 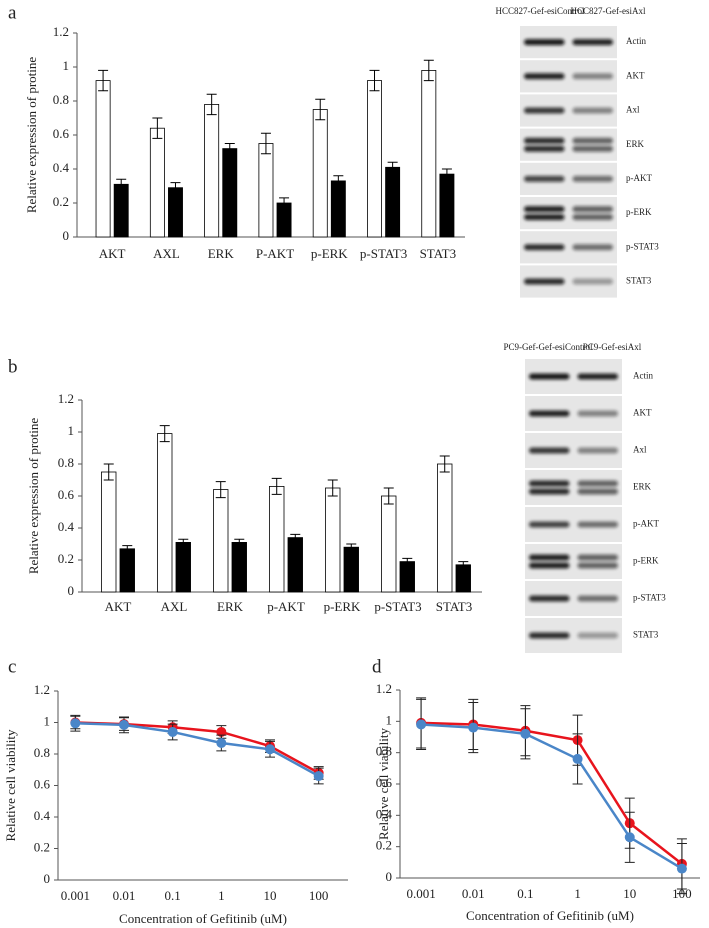 I want to click on lane-header: PC9-Gef-Gef-esiControl, so click(x=548, y=347).